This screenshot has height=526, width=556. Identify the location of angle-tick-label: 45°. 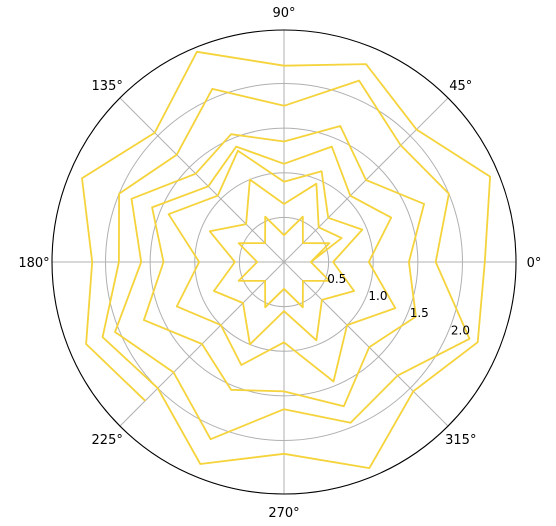
(460, 86).